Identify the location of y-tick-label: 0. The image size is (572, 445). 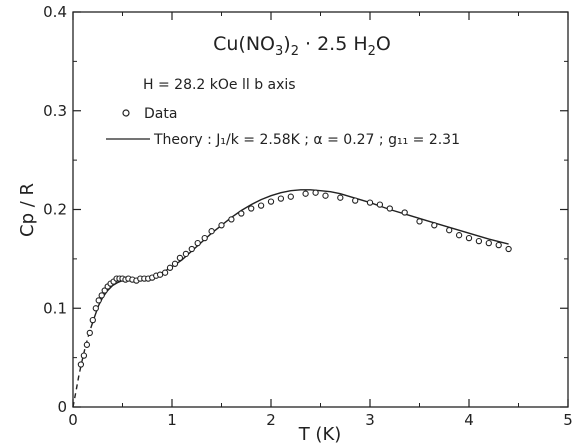
(62, 407).